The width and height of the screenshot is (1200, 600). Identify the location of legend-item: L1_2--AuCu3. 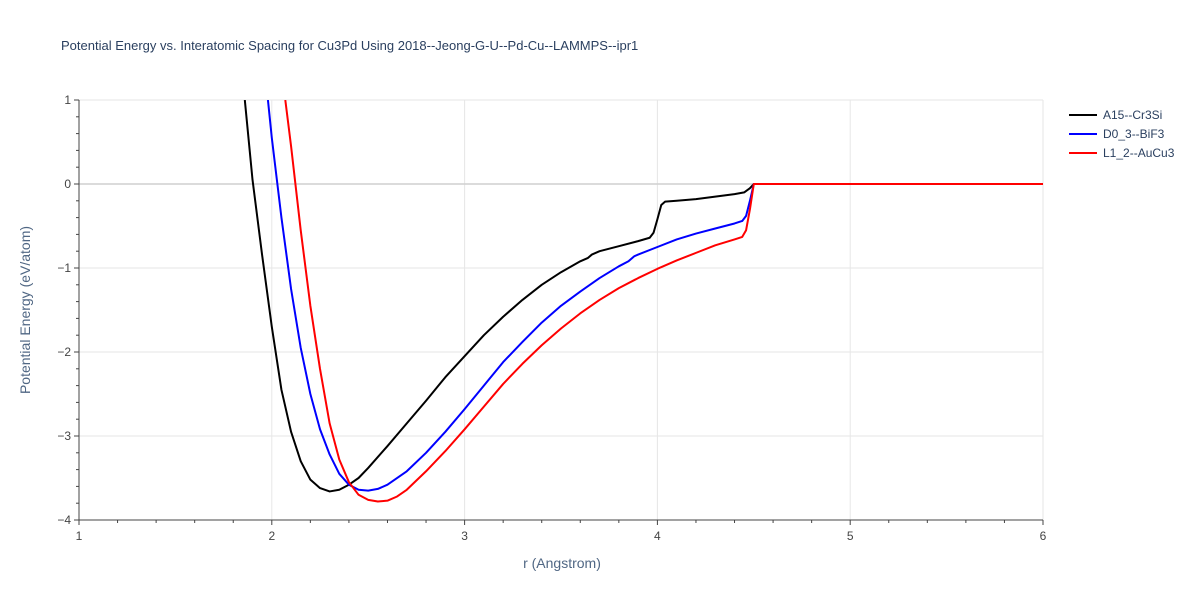
(1122, 153).